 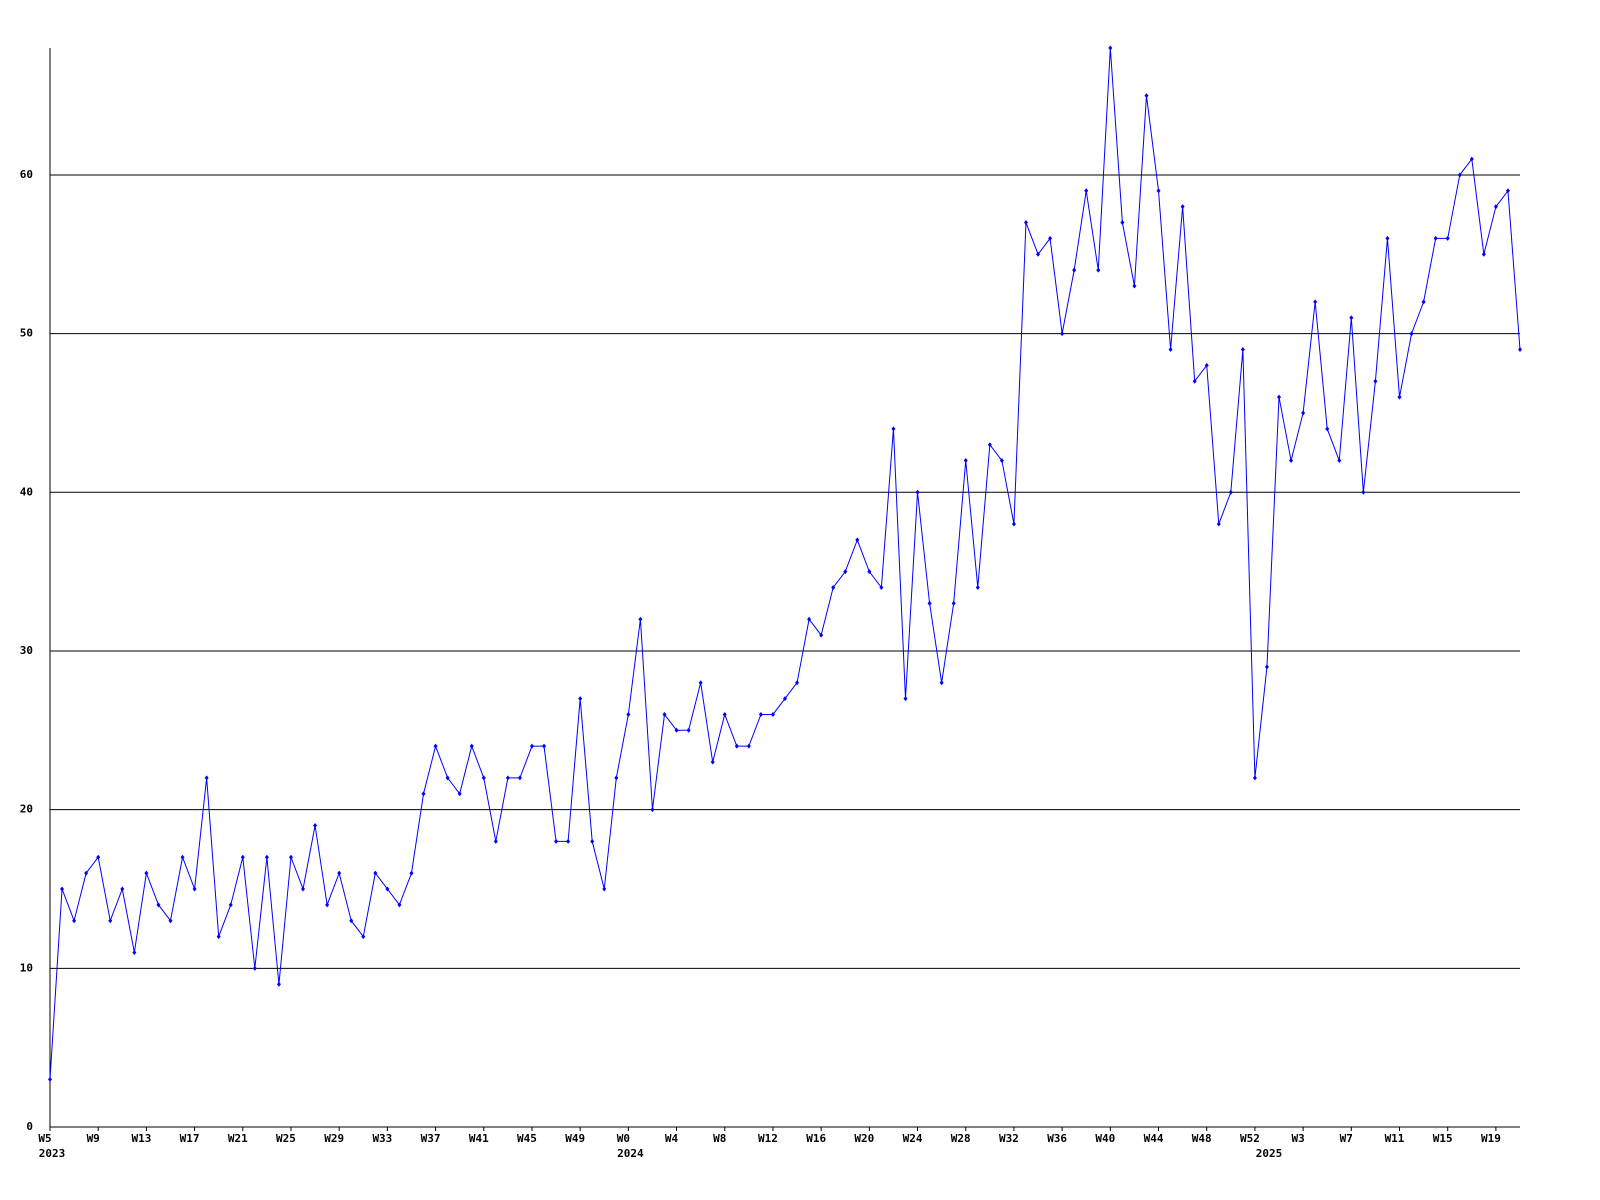 I want to click on x-tick-label: W37, so click(x=431, y=1138).